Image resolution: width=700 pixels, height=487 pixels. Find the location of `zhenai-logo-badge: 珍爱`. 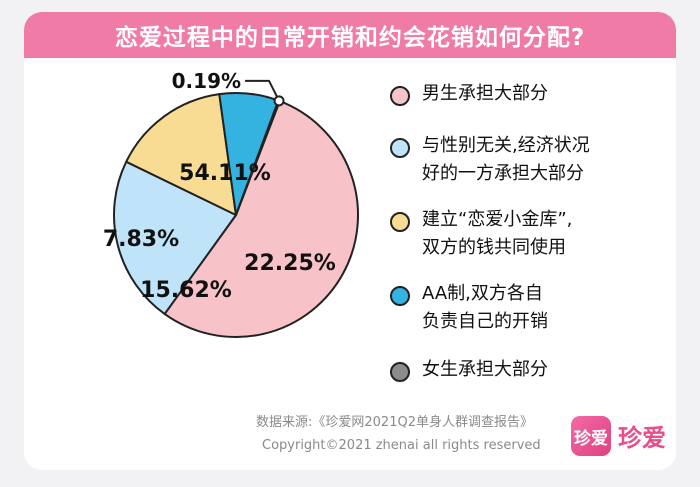

zhenai-logo-badge: 珍爱 is located at coordinates (591, 436).